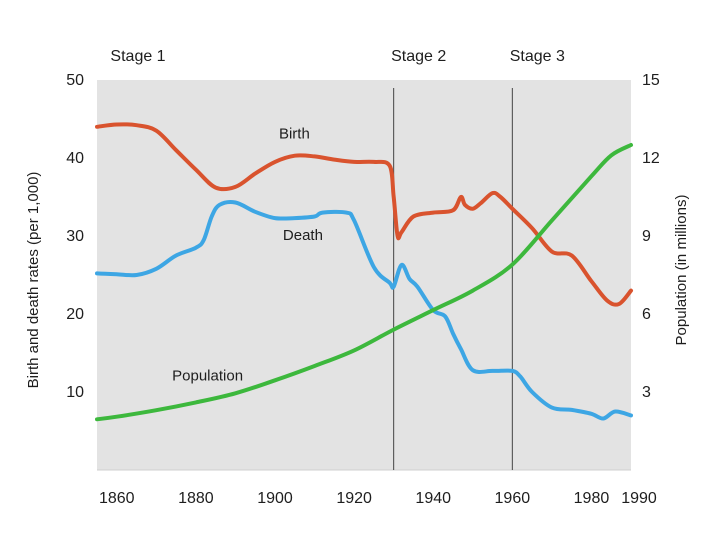  I want to click on y-right-tick-label: 12, so click(651, 158).